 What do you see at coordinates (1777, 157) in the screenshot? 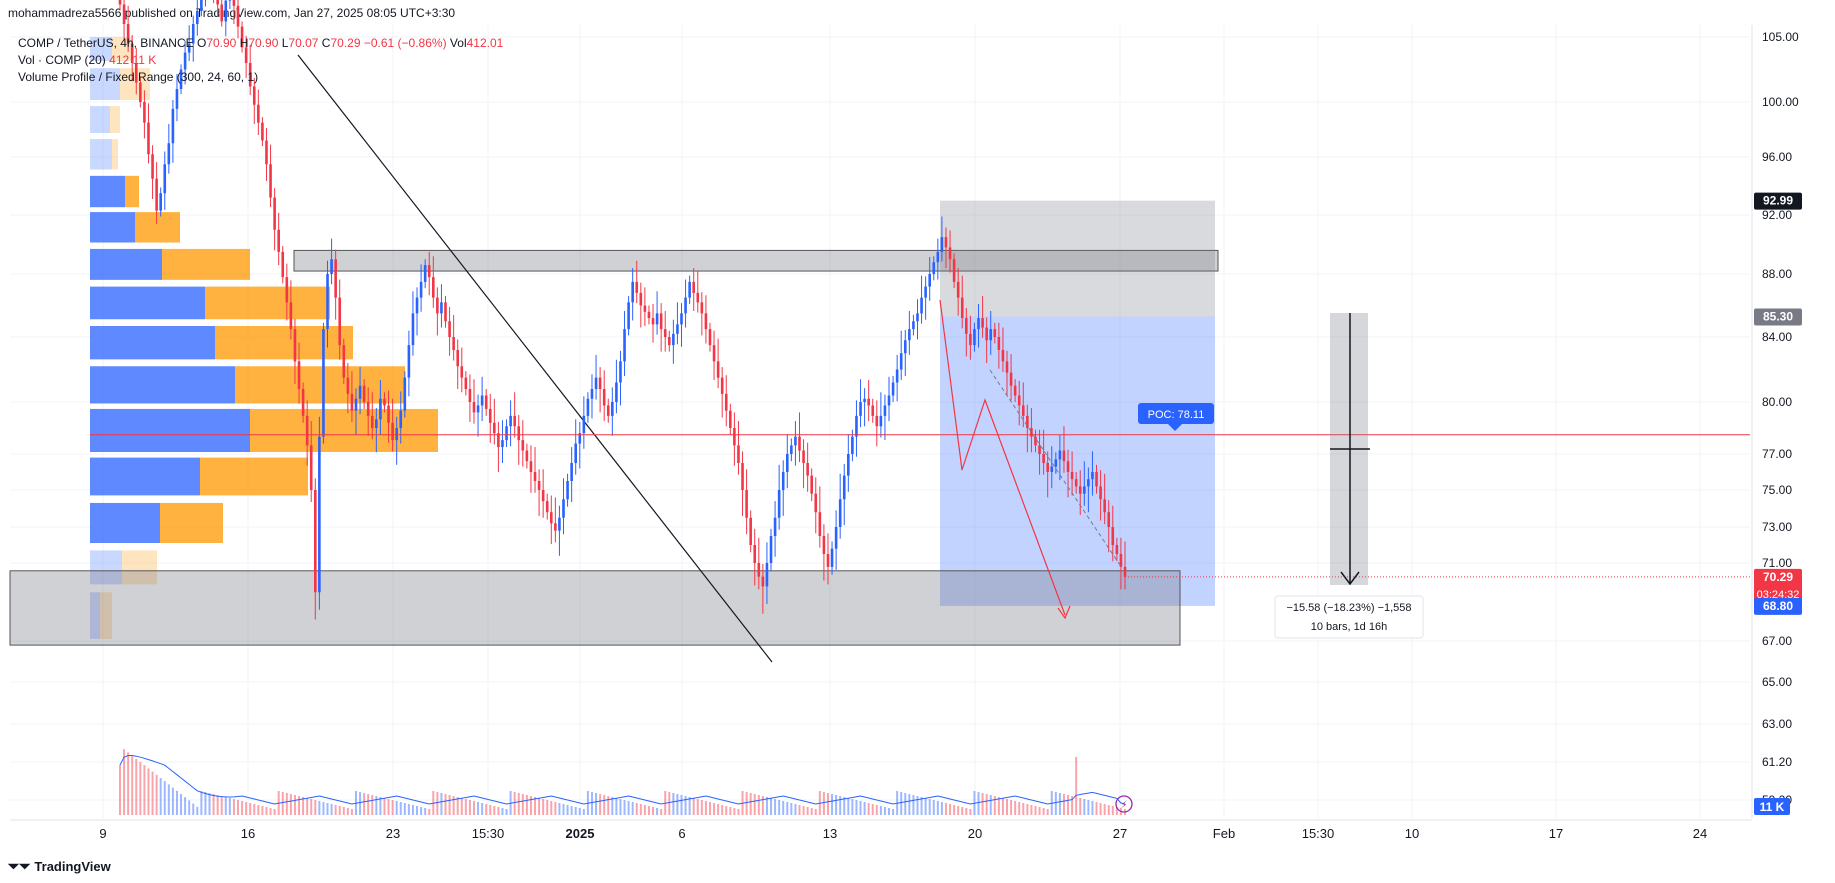
I see `price-axis-tick: 96.00` at bounding box center [1777, 157].